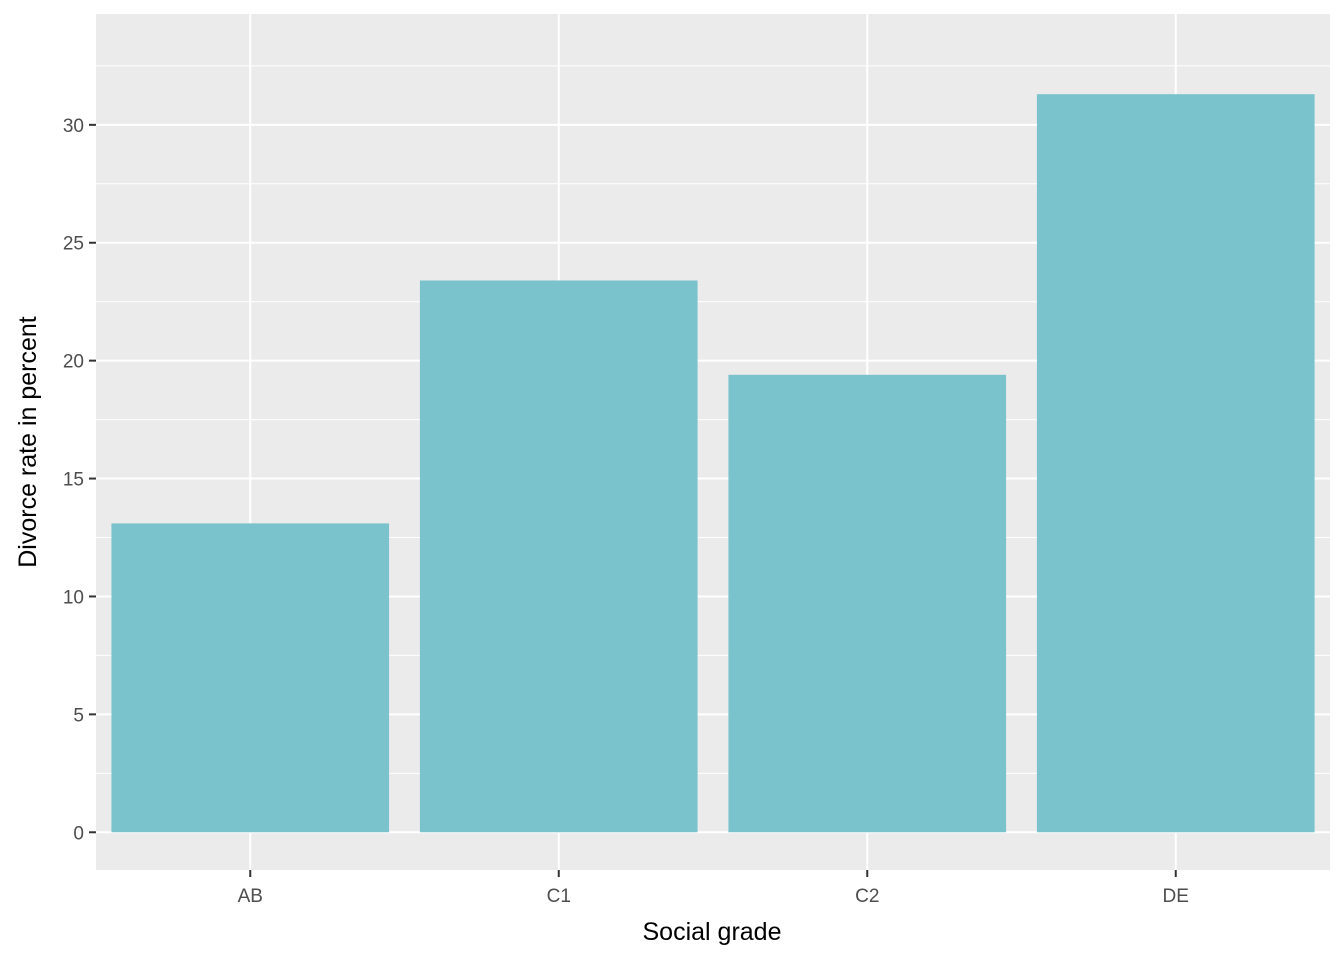 The height and width of the screenshot is (960, 1344). I want to click on x-tick-label: C1, so click(559, 896).